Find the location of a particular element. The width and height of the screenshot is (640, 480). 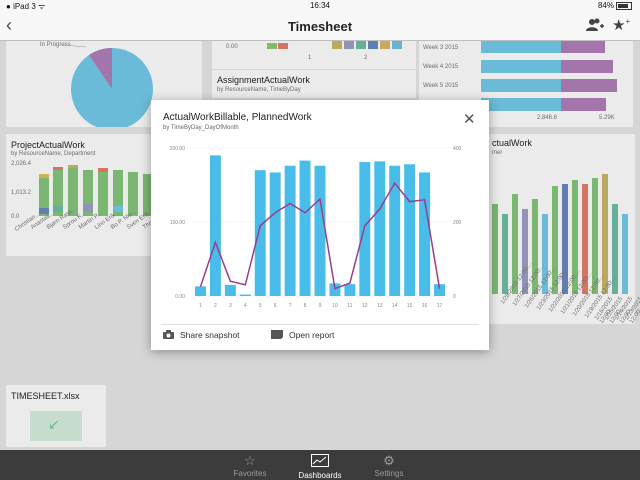

modal-title: ActualWorkBillable, PlannedWork is located at coordinates (237, 117).